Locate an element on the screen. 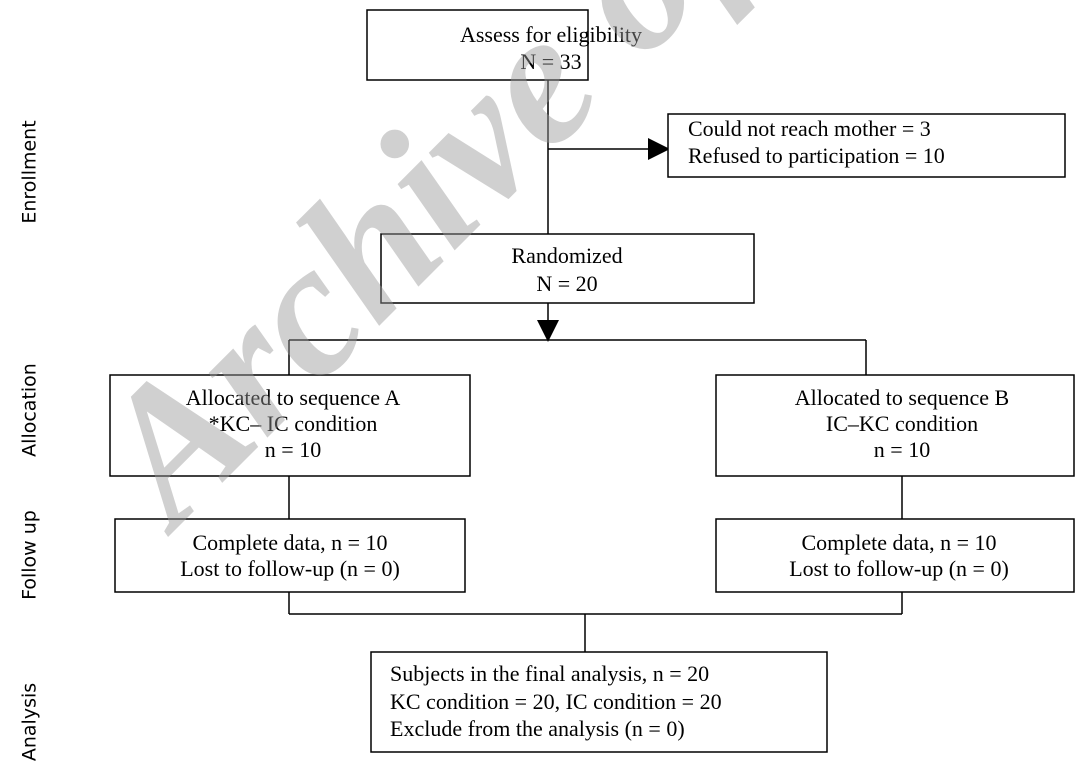  box-text: Could not reach mother = 3 is located at coordinates (809, 128).